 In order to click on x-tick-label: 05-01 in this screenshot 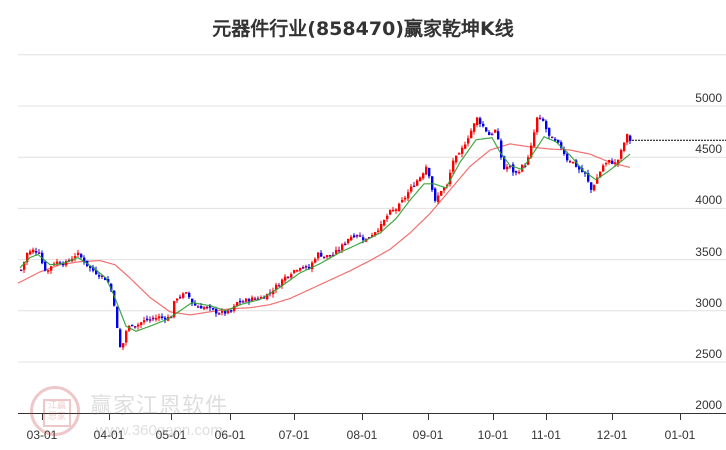, I will do `click(171, 435)`.